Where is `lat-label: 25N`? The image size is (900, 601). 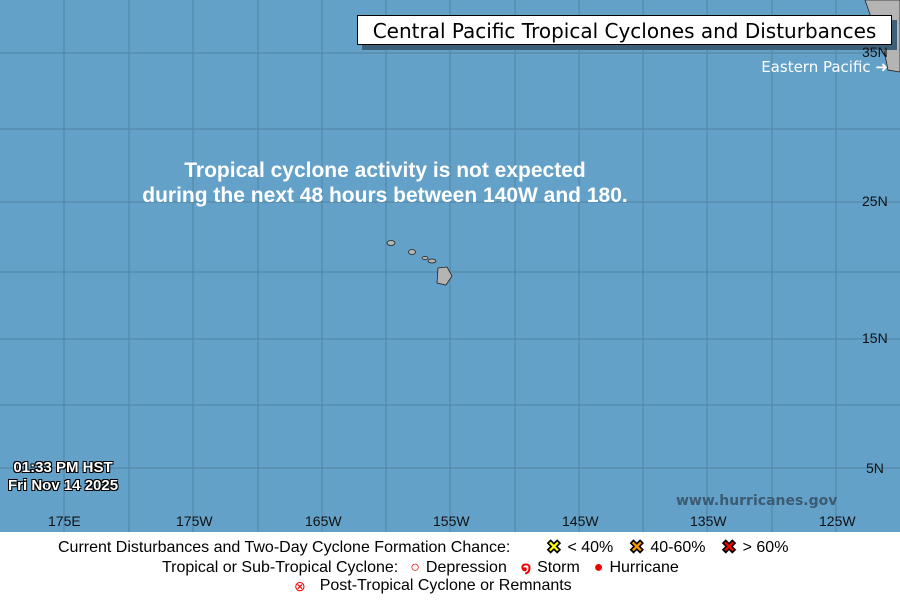
lat-label: 25N is located at coordinates (875, 201).